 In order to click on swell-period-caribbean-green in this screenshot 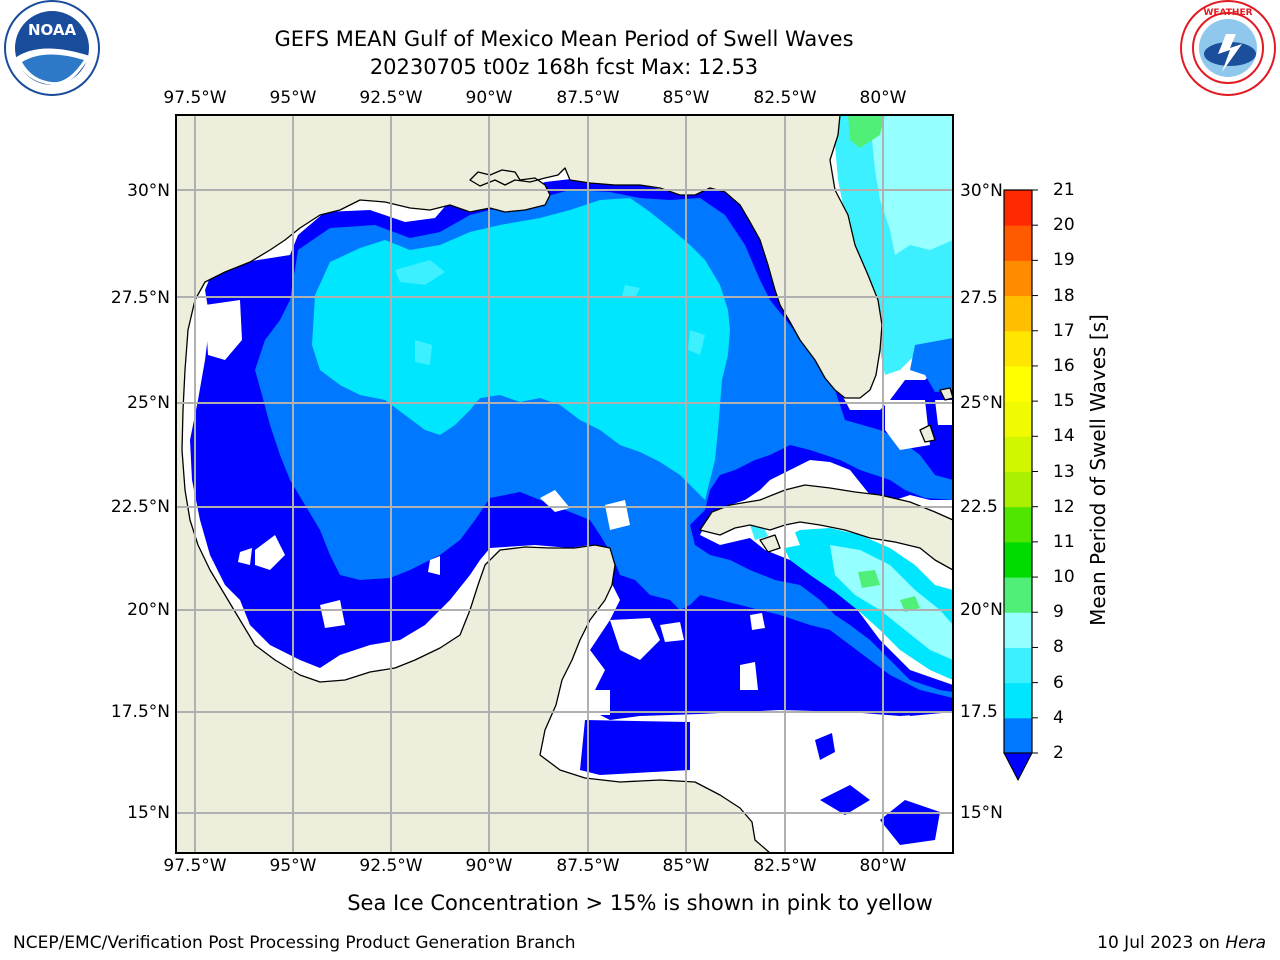, I will do `click(889, 591)`.